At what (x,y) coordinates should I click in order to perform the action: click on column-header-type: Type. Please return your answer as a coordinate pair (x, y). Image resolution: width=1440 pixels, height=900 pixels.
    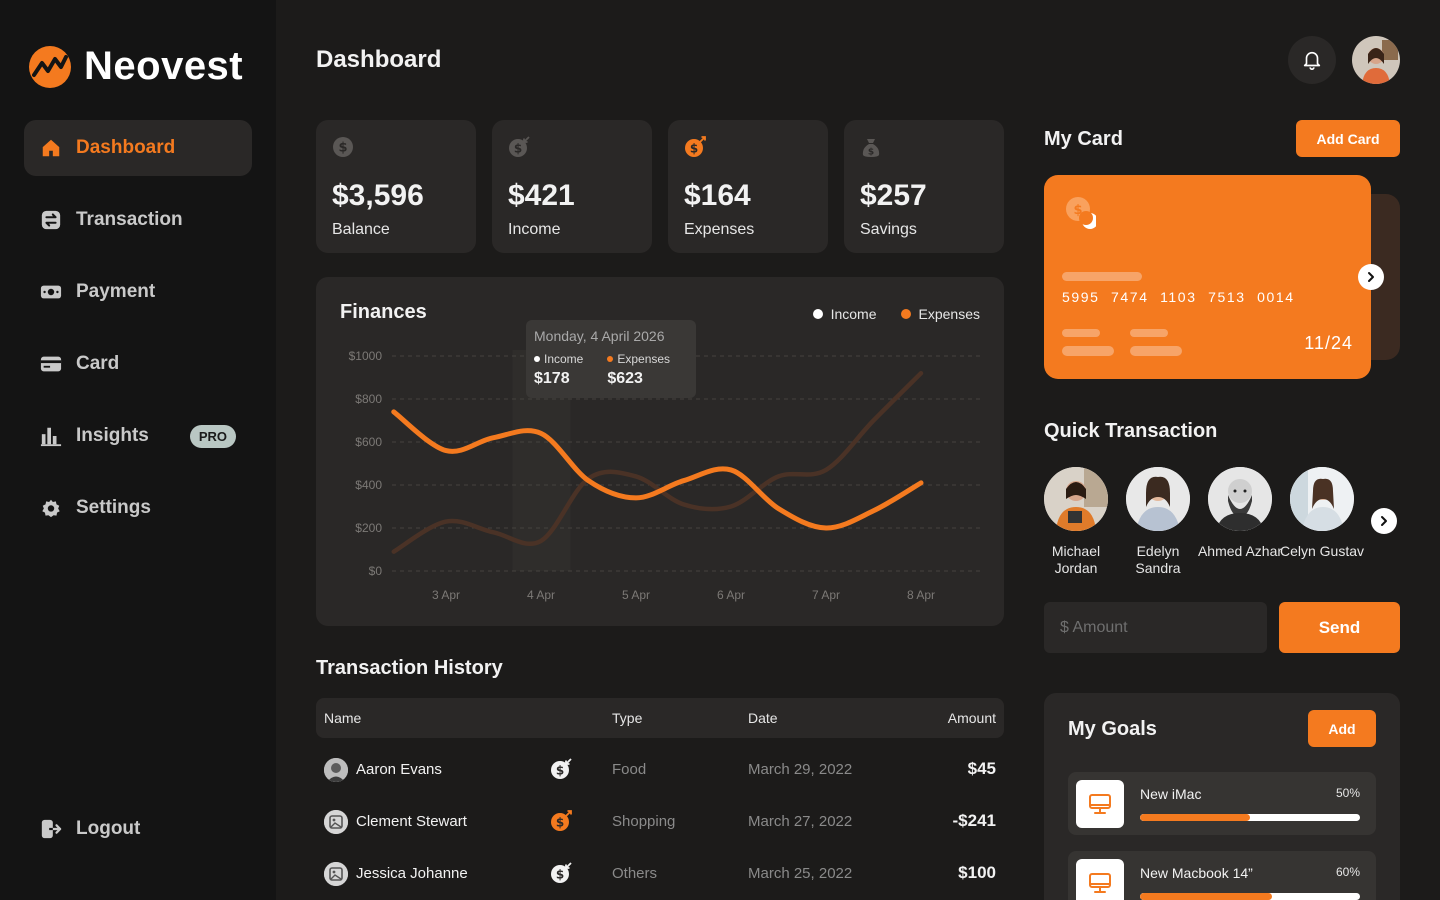
    Looking at the image, I should click on (627, 718).